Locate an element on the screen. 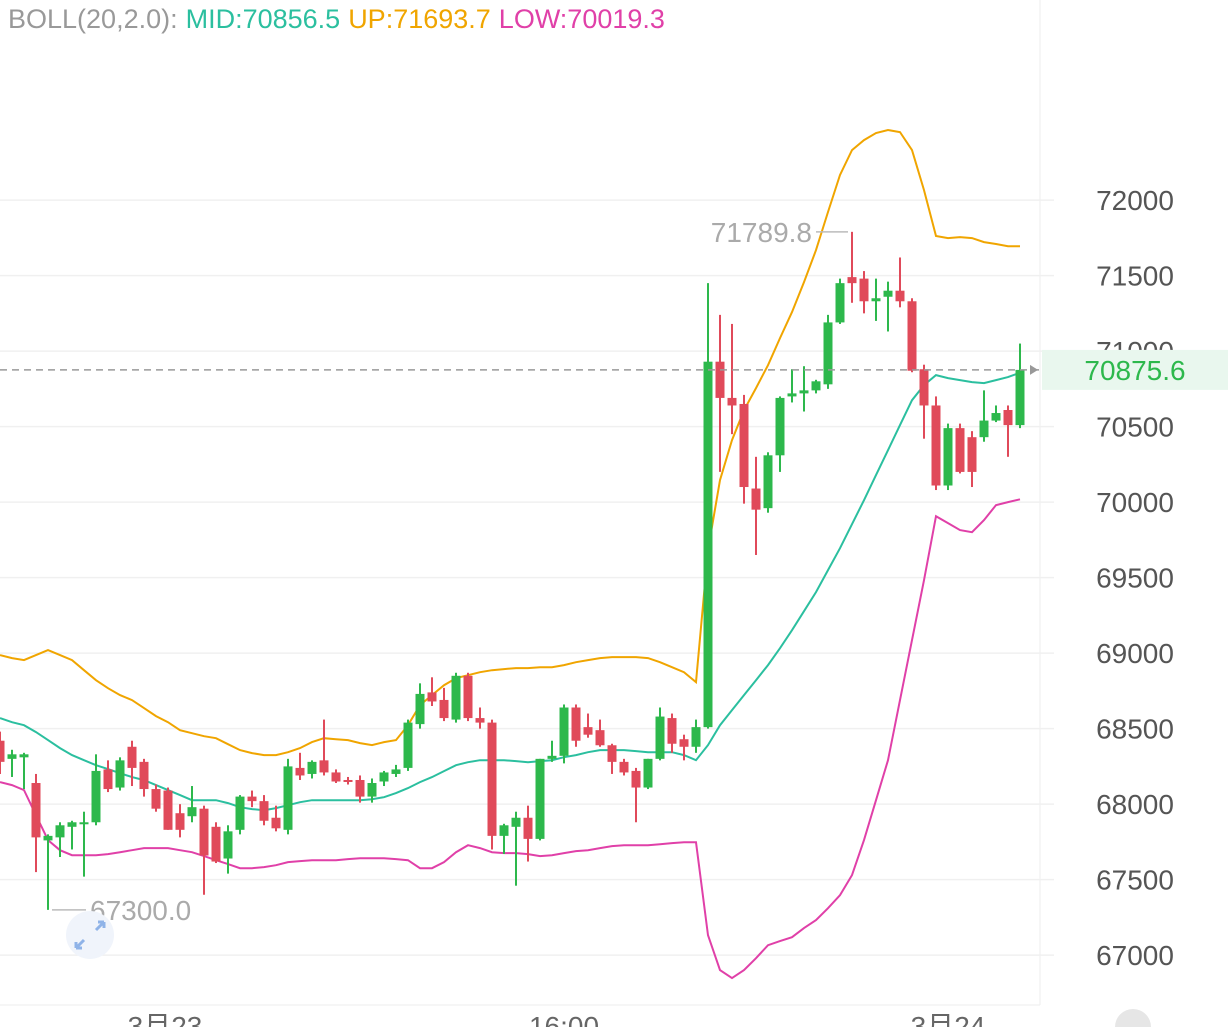 This screenshot has width=1228, height=1027. zoom-icon is located at coordinates (90, 935).